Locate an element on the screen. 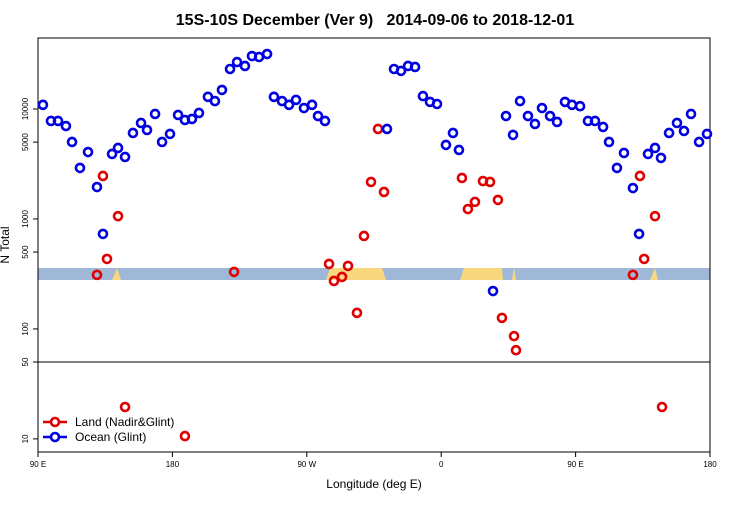  y-tick-label: 500 is located at coordinates (25, 252).